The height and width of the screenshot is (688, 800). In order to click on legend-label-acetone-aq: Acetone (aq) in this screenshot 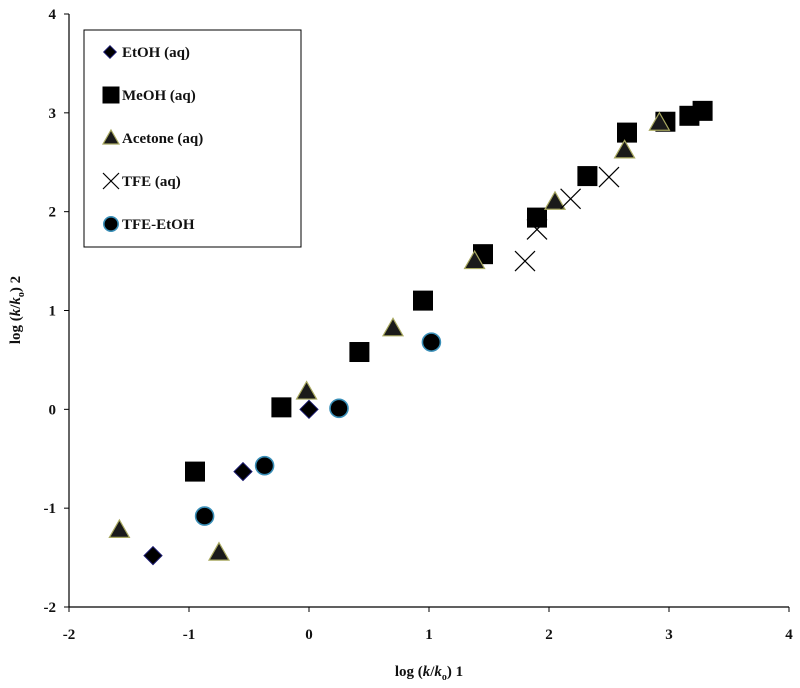, I will do `click(162, 139)`.